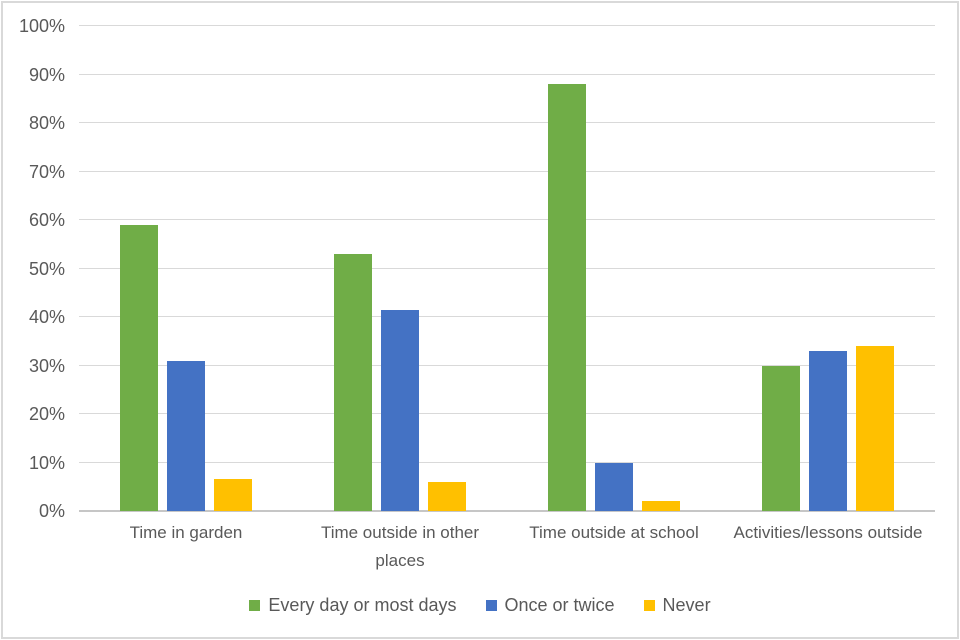 The image size is (960, 640). I want to click on legend-label: Every day or most days, so click(362, 605).